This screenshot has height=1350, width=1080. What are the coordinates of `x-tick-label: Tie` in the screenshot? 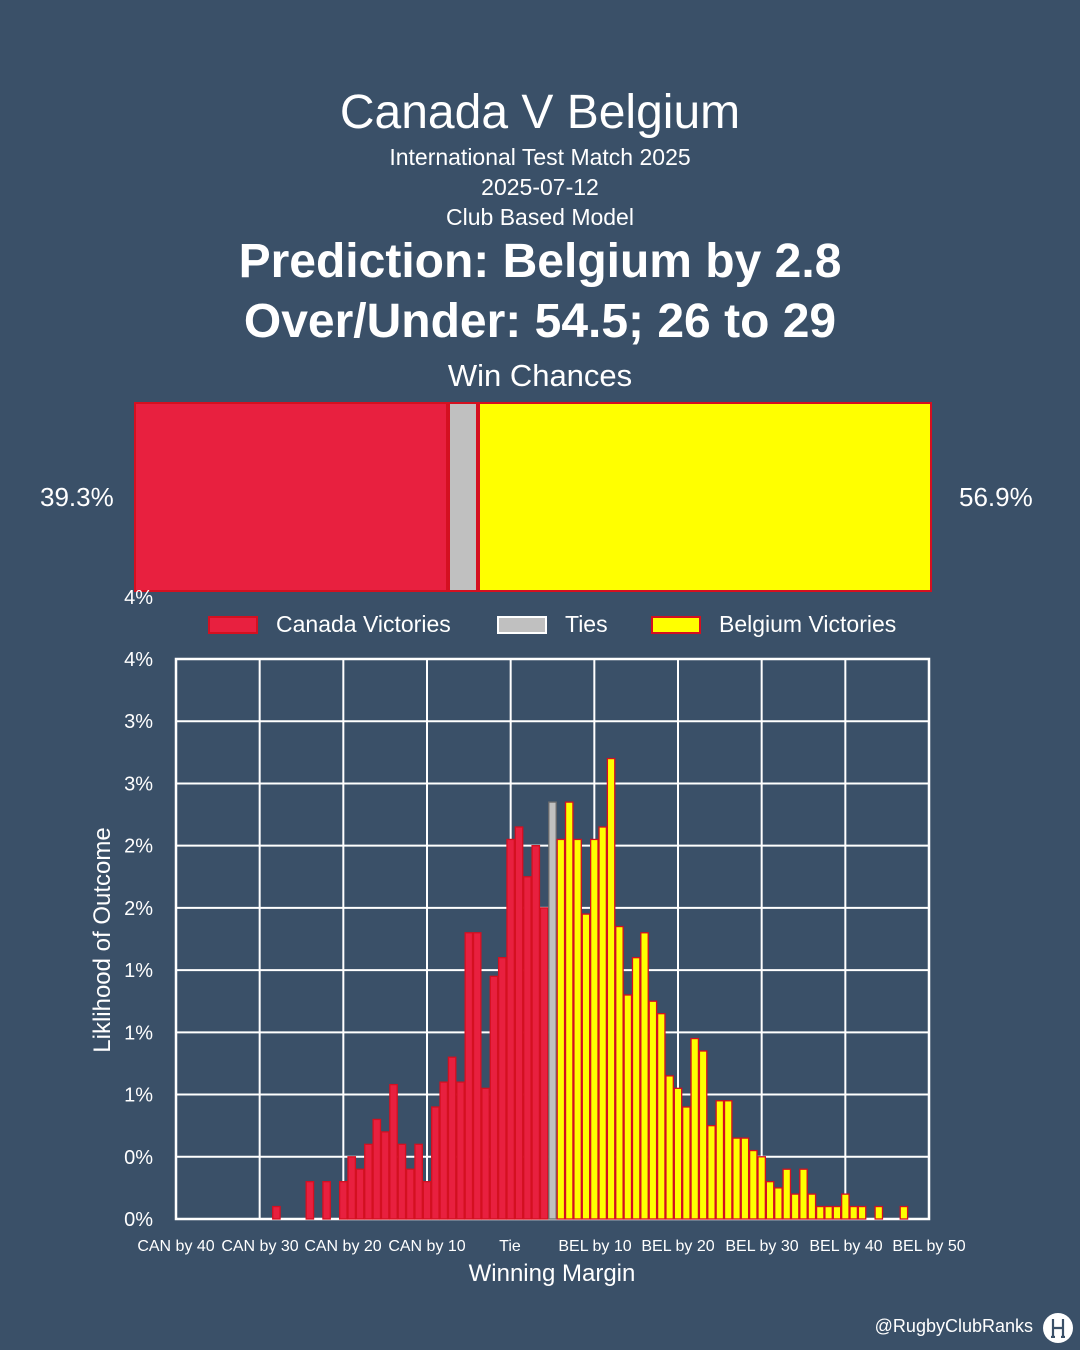 It's located at (510, 1246).